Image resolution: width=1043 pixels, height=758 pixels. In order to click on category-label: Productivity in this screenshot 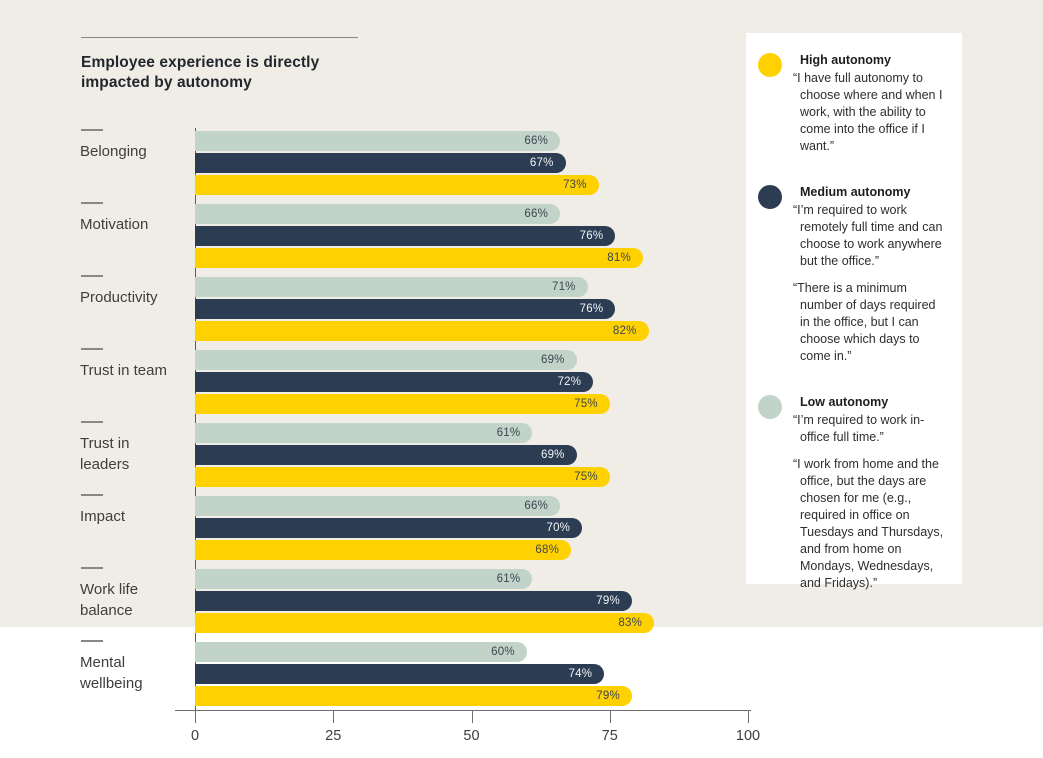, I will do `click(119, 297)`.